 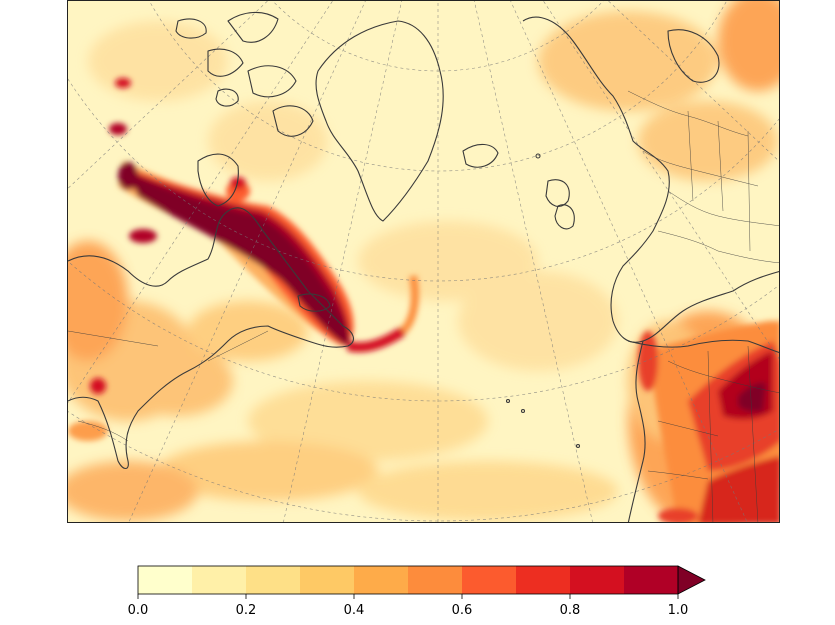 What do you see at coordinates (379, 121) in the screenshot?
I see `greenland-coast` at bounding box center [379, 121].